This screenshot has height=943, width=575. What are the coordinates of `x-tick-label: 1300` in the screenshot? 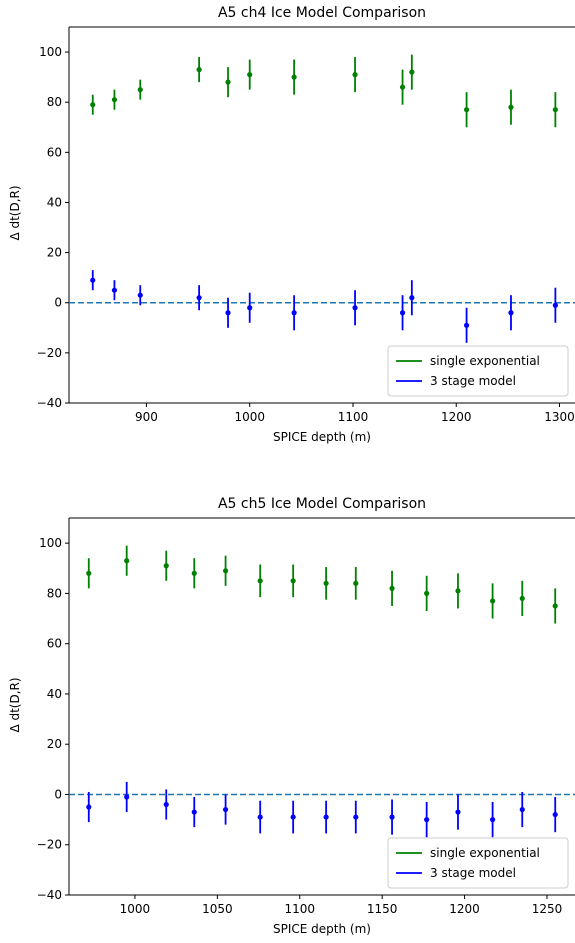 It's located at (559, 417).